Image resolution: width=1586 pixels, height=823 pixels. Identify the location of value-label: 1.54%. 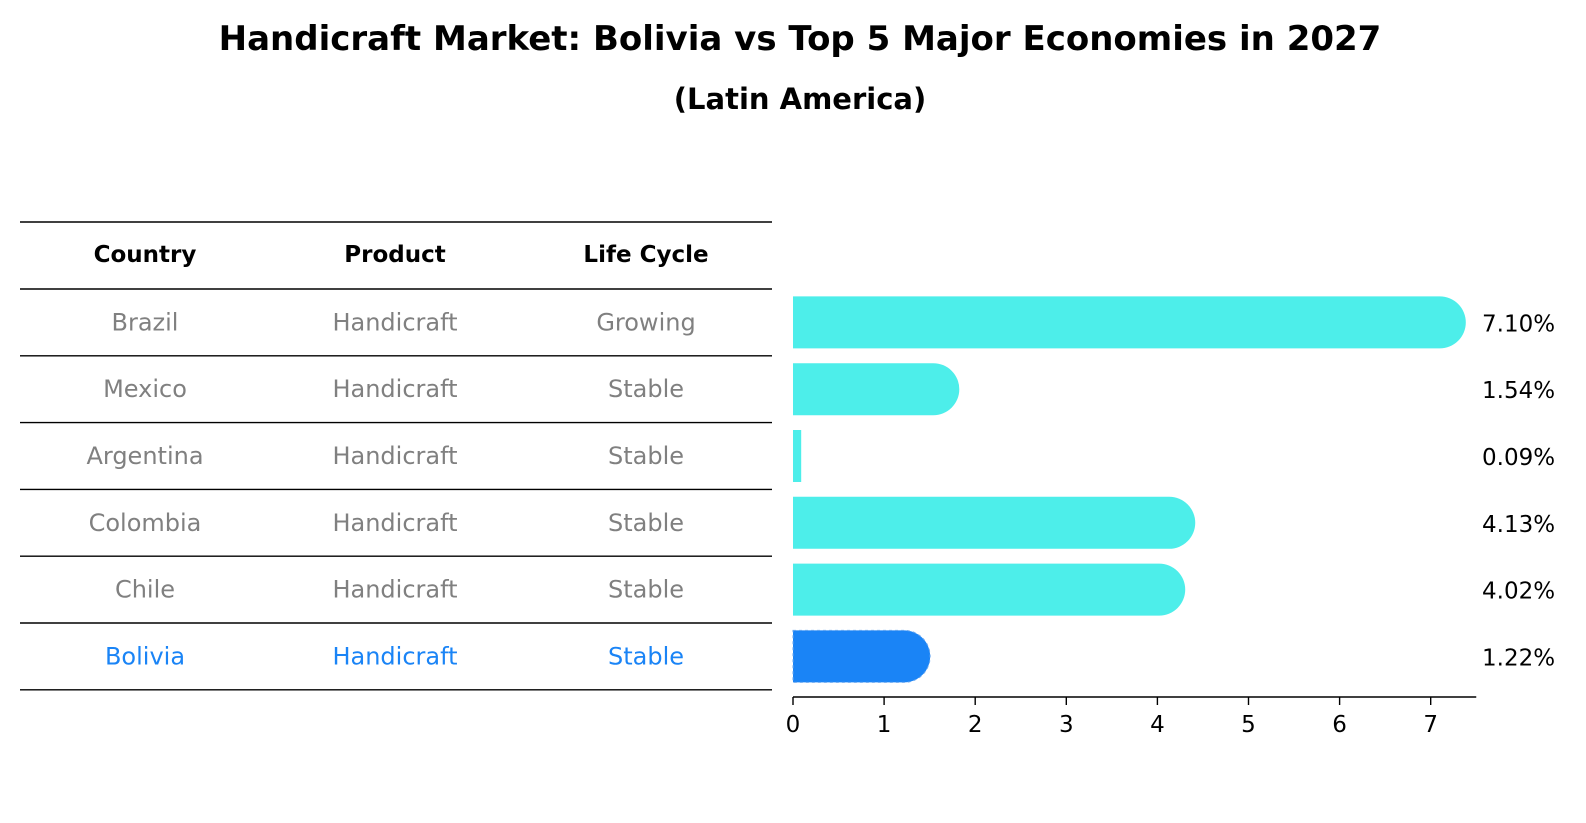
(1518, 391).